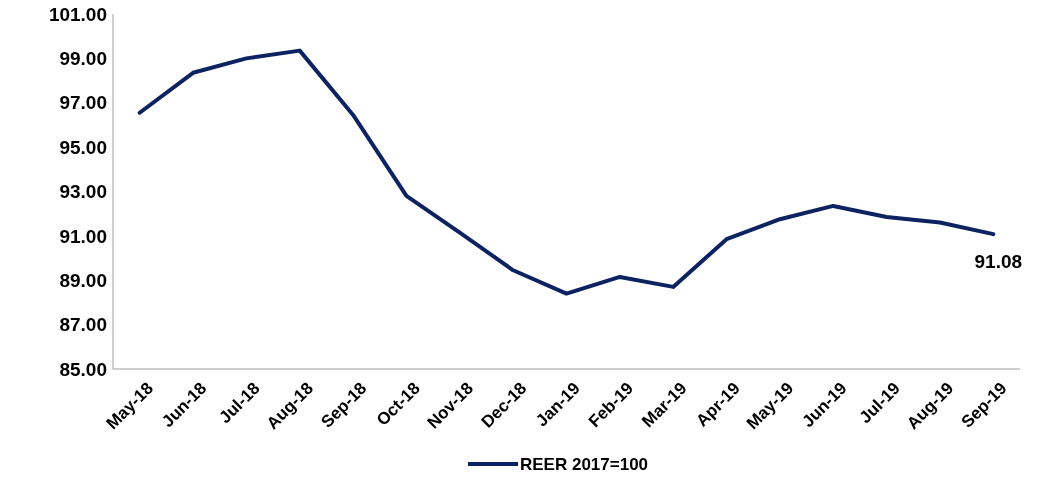 The image size is (1050, 478). What do you see at coordinates (83, 280) in the screenshot?
I see `y-tick-label: 89.00` at bounding box center [83, 280].